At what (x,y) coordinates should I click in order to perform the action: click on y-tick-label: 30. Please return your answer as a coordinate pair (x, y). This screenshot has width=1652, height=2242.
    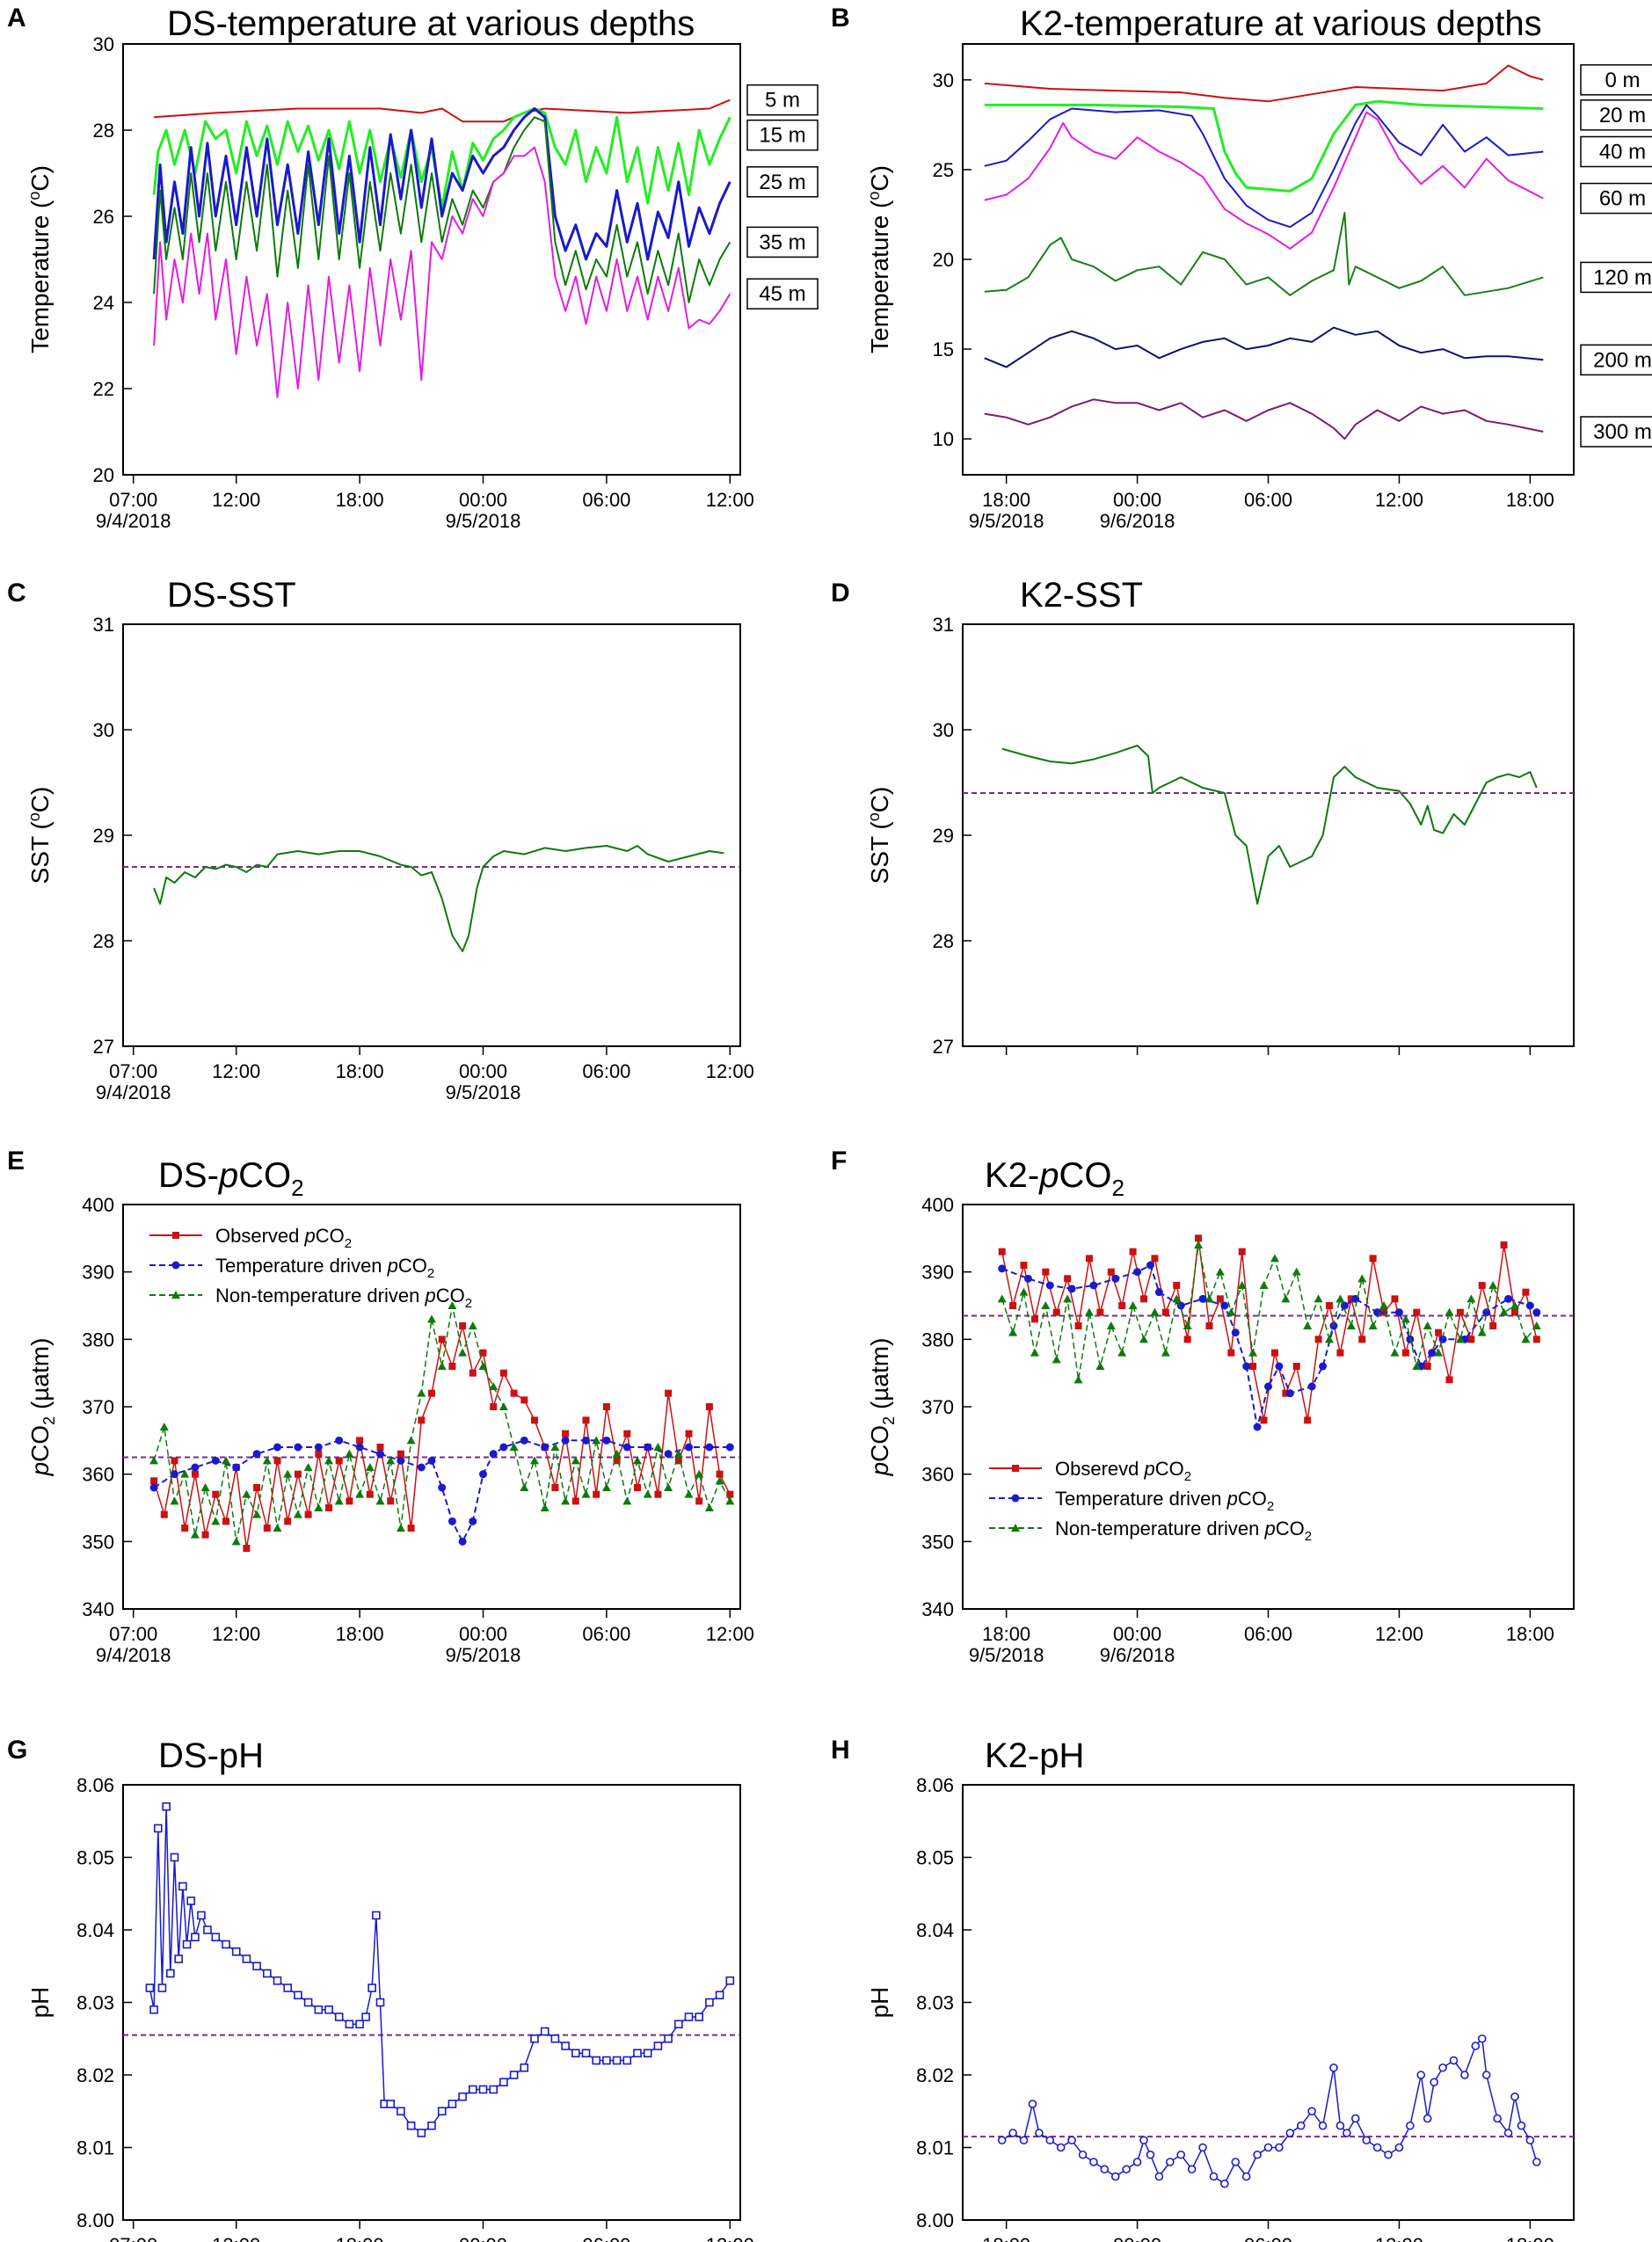
    Looking at the image, I should click on (943, 80).